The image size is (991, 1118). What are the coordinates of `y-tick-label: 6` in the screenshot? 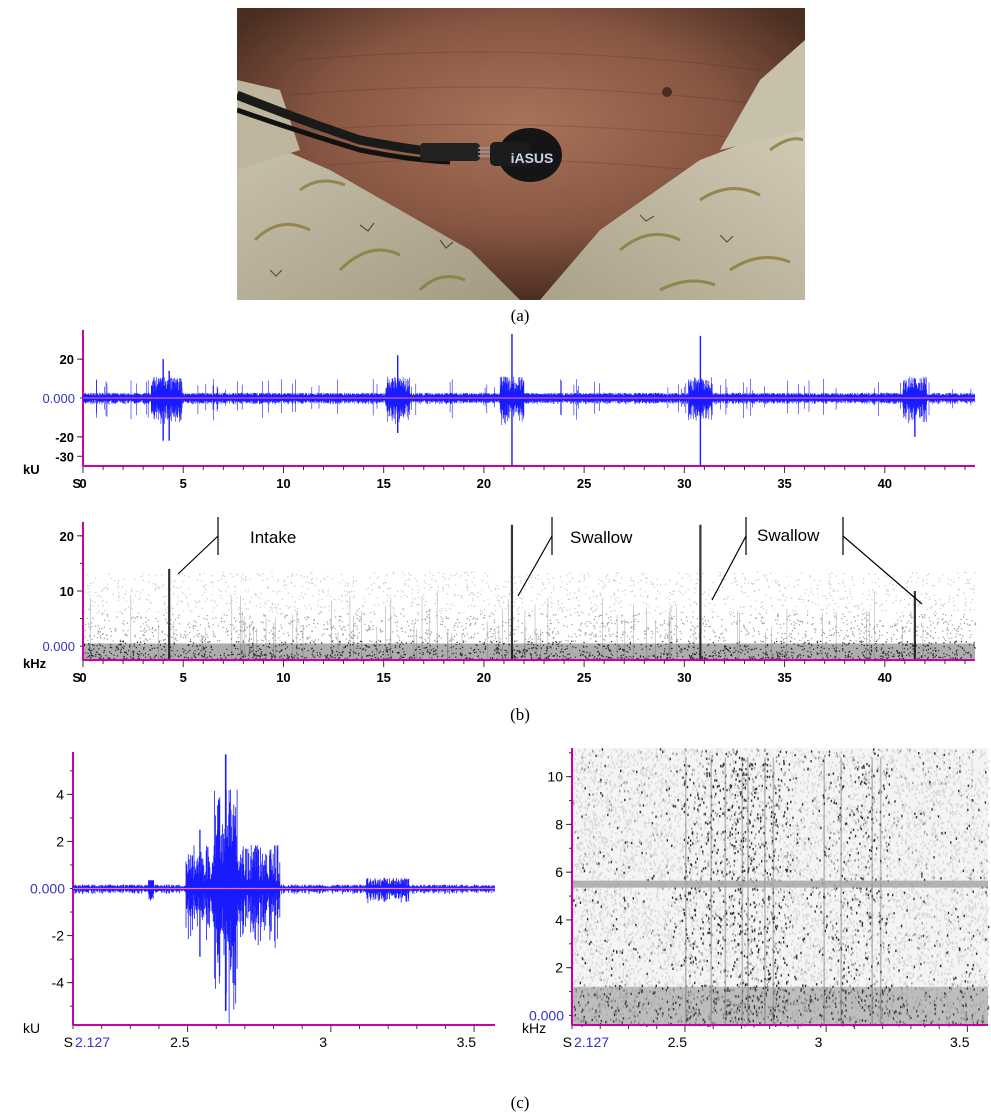 It's located at (559, 872).